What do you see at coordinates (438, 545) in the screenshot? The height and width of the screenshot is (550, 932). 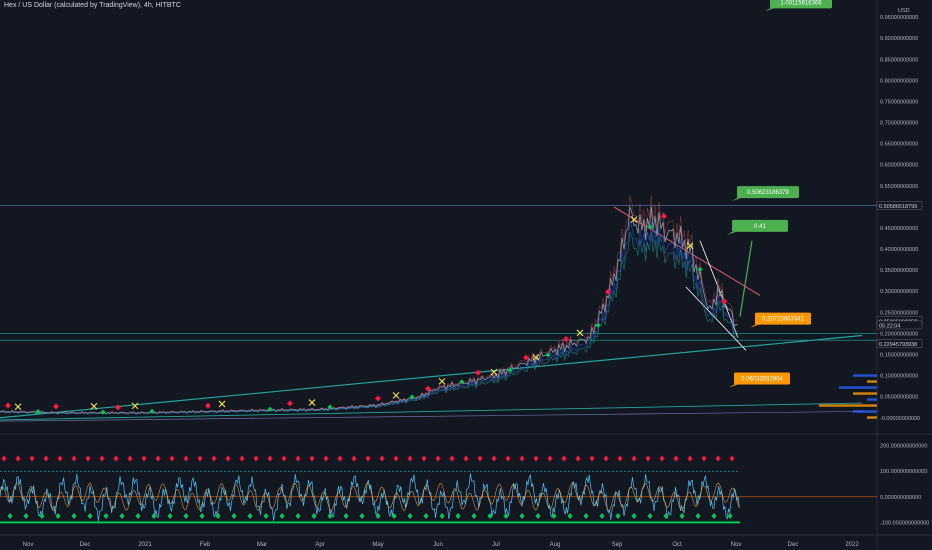 I see `time-tick-label: Jun` at bounding box center [438, 545].